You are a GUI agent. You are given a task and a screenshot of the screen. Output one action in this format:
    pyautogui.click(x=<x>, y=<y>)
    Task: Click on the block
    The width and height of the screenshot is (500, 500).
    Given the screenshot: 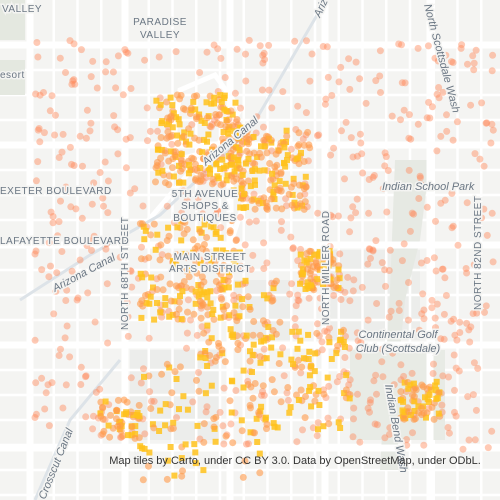 What is the action you would take?
    pyautogui.click(x=260, y=310)
    